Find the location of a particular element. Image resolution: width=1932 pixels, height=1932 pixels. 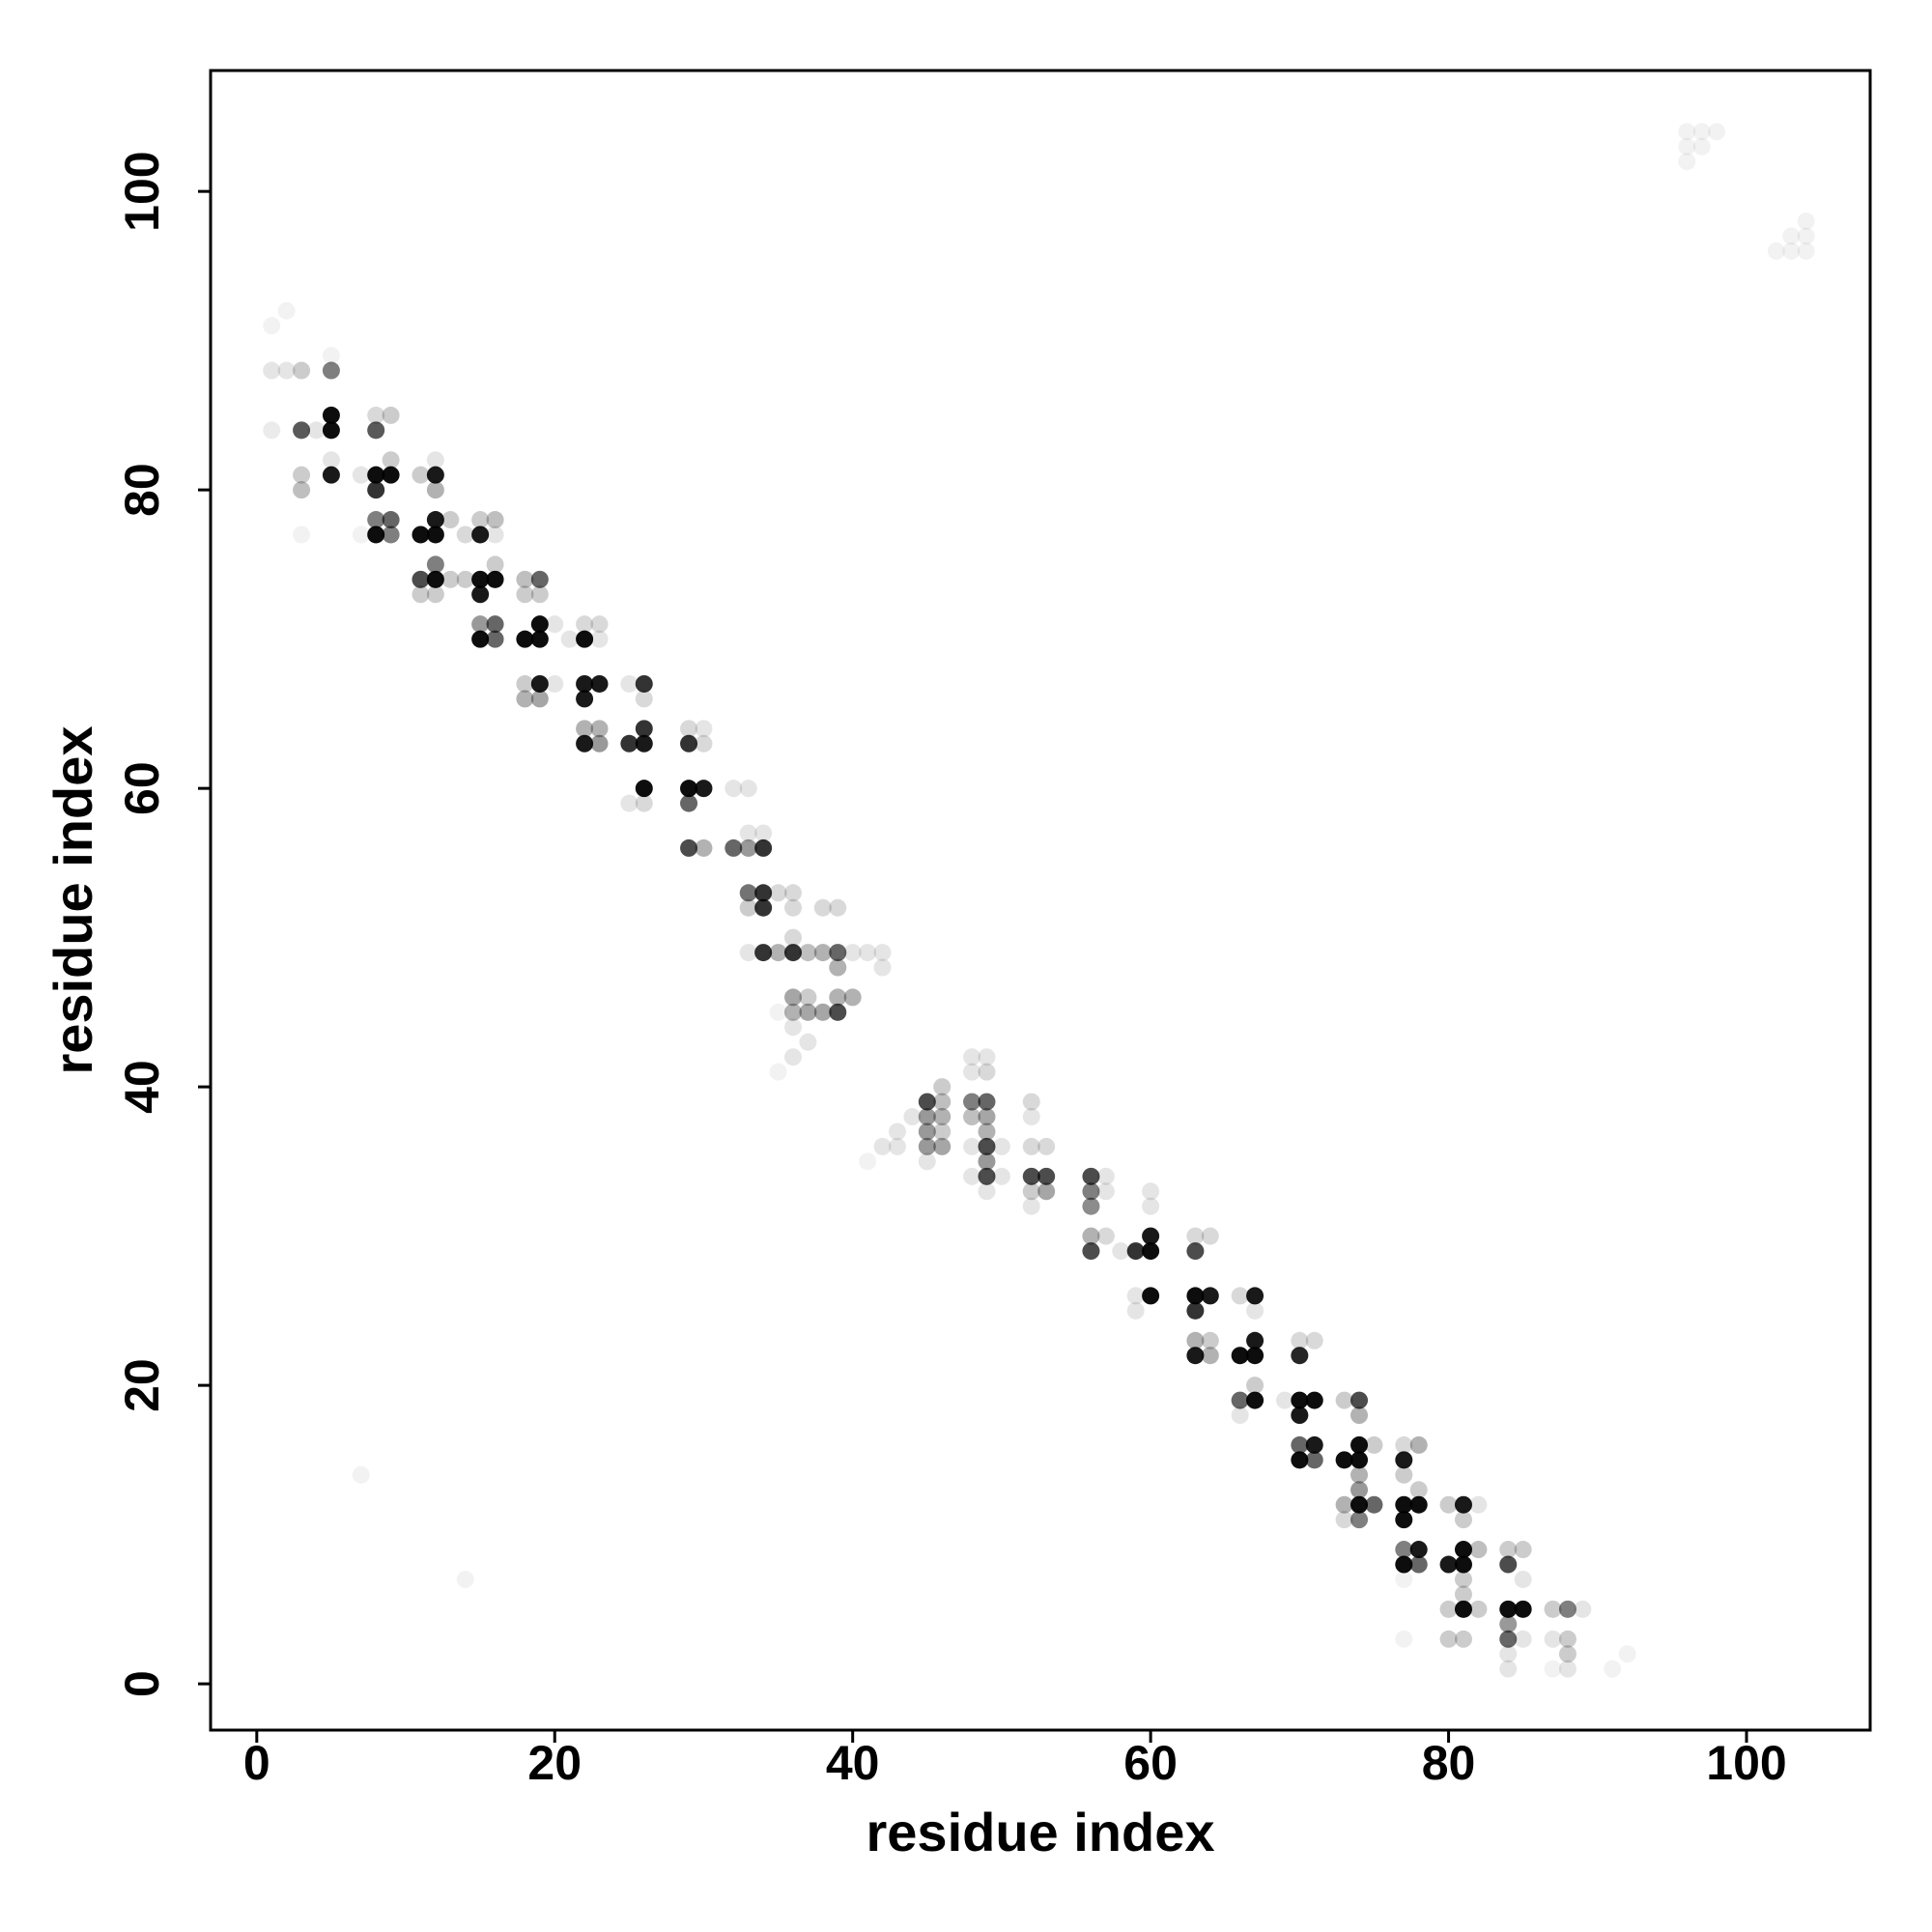

y-tick-label: 60 is located at coordinates (142, 788).